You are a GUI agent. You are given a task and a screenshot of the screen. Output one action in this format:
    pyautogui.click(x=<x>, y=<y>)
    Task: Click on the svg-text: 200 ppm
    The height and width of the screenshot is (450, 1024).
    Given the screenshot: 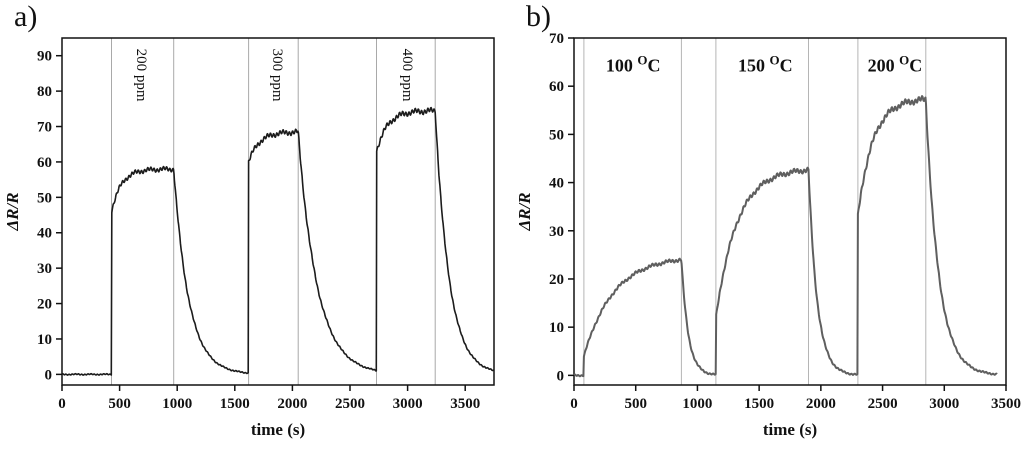 What is the action you would take?
    pyautogui.click(x=141, y=75)
    